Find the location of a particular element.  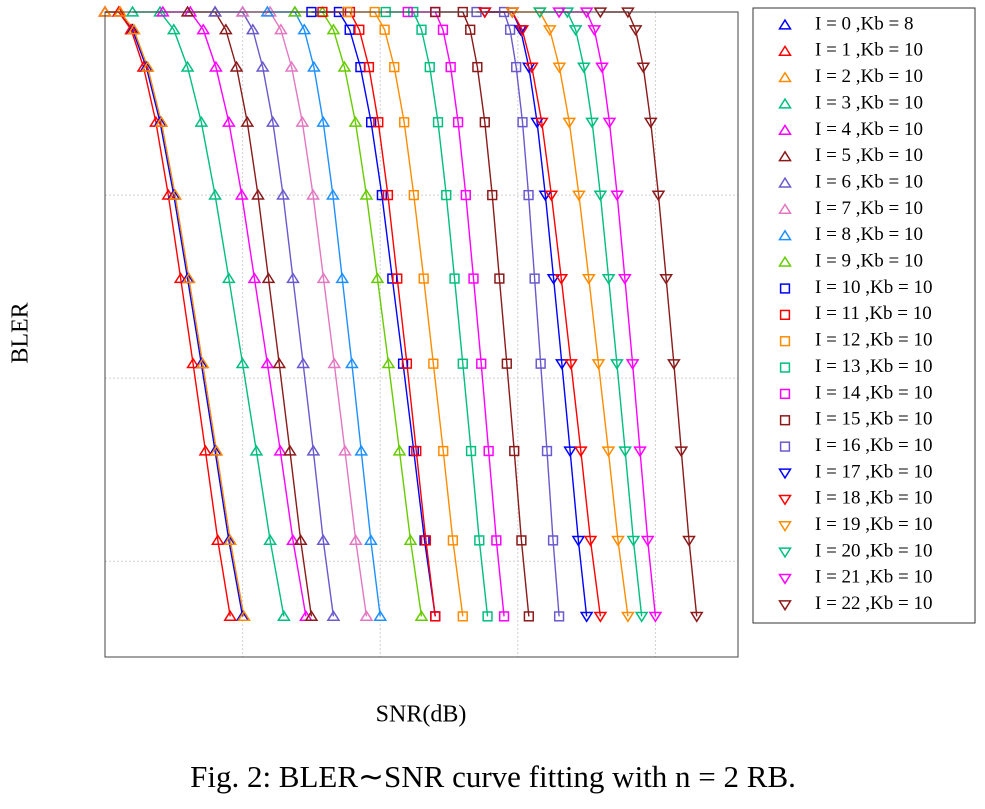

legend-label: I = 3 ,Kb = 10 is located at coordinates (869, 102).